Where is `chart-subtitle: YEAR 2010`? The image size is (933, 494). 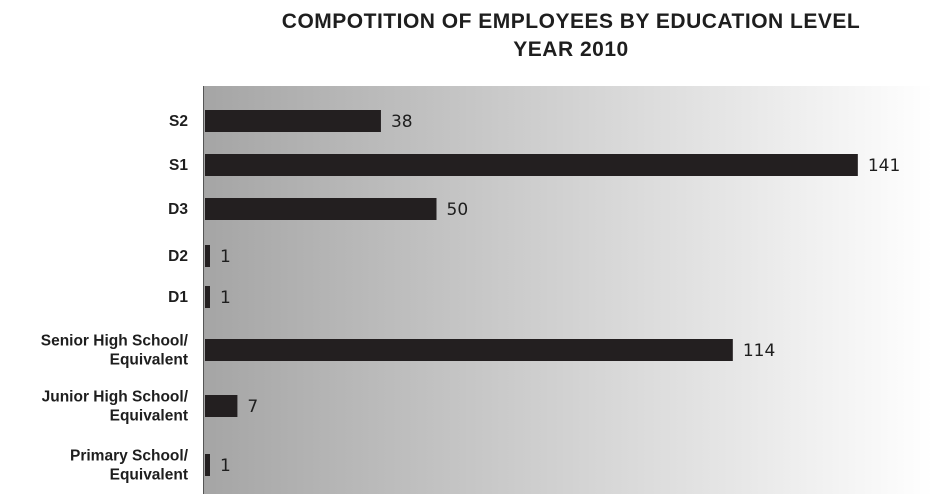
chart-subtitle: YEAR 2010 is located at coordinates (570, 49).